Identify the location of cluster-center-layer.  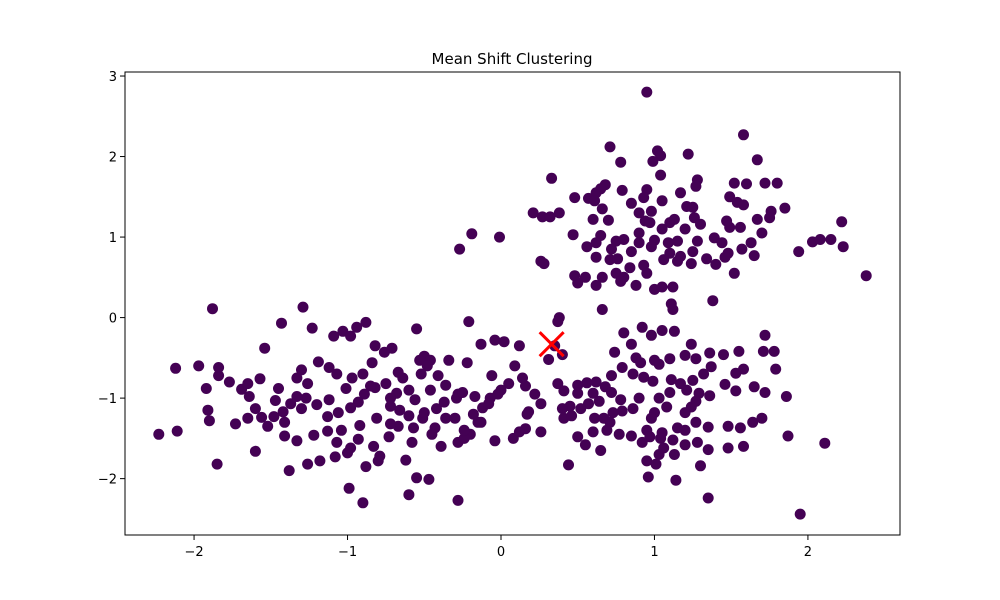
(551, 344).